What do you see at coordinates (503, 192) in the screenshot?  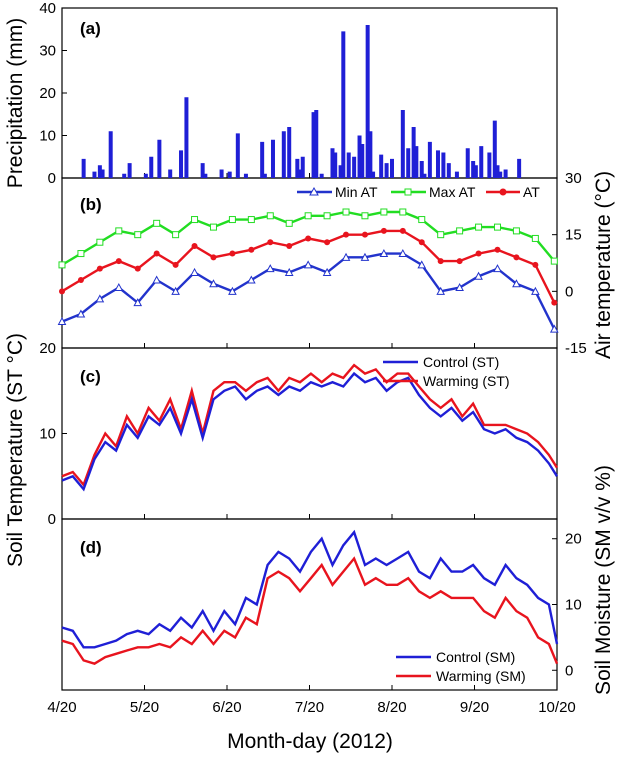 I see `legend-at-marker` at bounding box center [503, 192].